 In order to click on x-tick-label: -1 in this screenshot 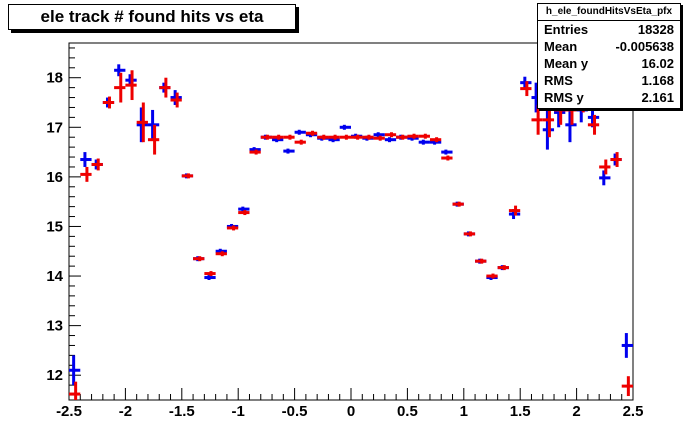, I will do `click(238, 411)`.